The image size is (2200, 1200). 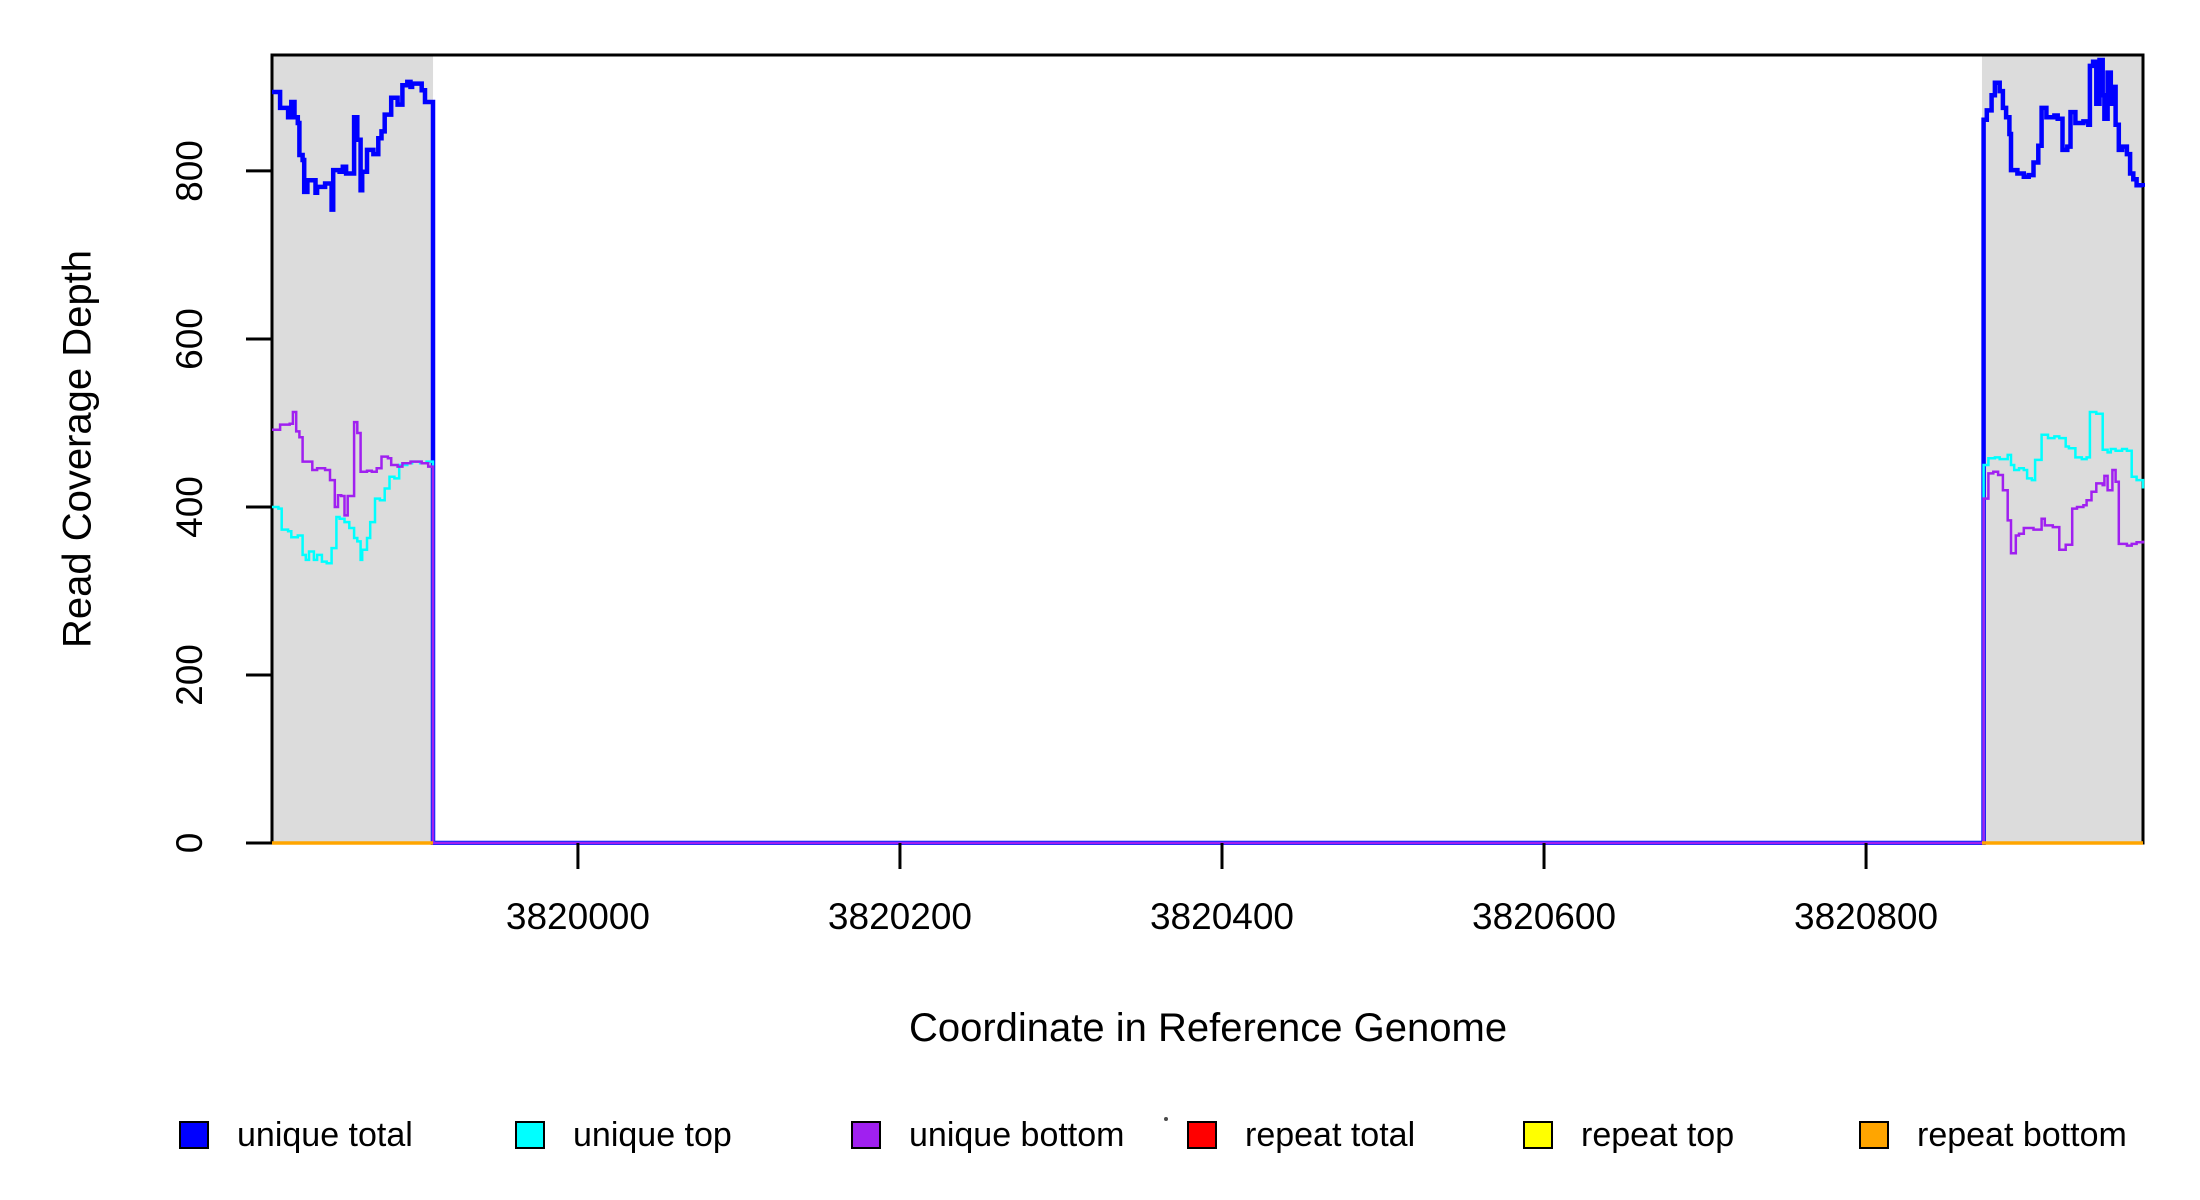 I want to click on unique-total-swatch-icon, so click(x=194, y=1135).